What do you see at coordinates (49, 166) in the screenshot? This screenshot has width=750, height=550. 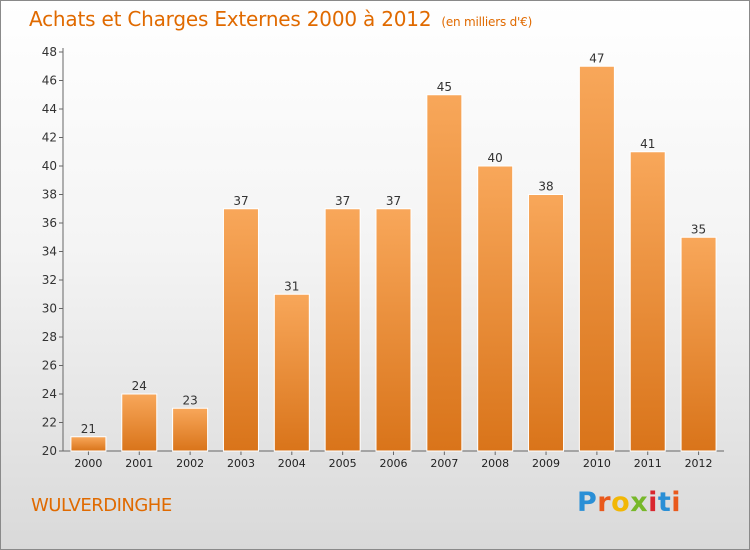 I see `y-tick-label: 40` at bounding box center [49, 166].